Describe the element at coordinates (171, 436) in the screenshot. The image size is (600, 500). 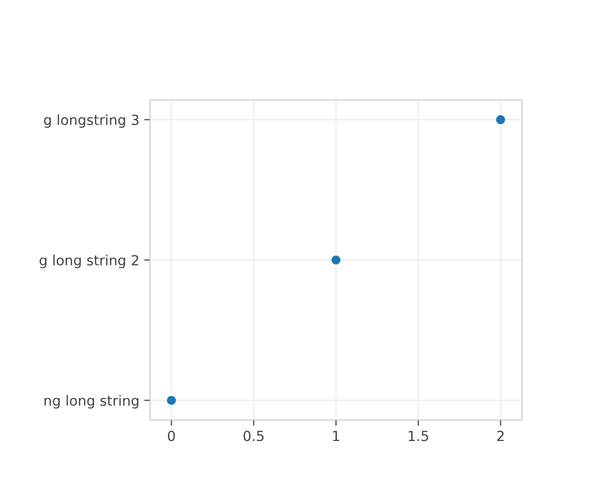
I see `x-tick-label: 0` at that location.